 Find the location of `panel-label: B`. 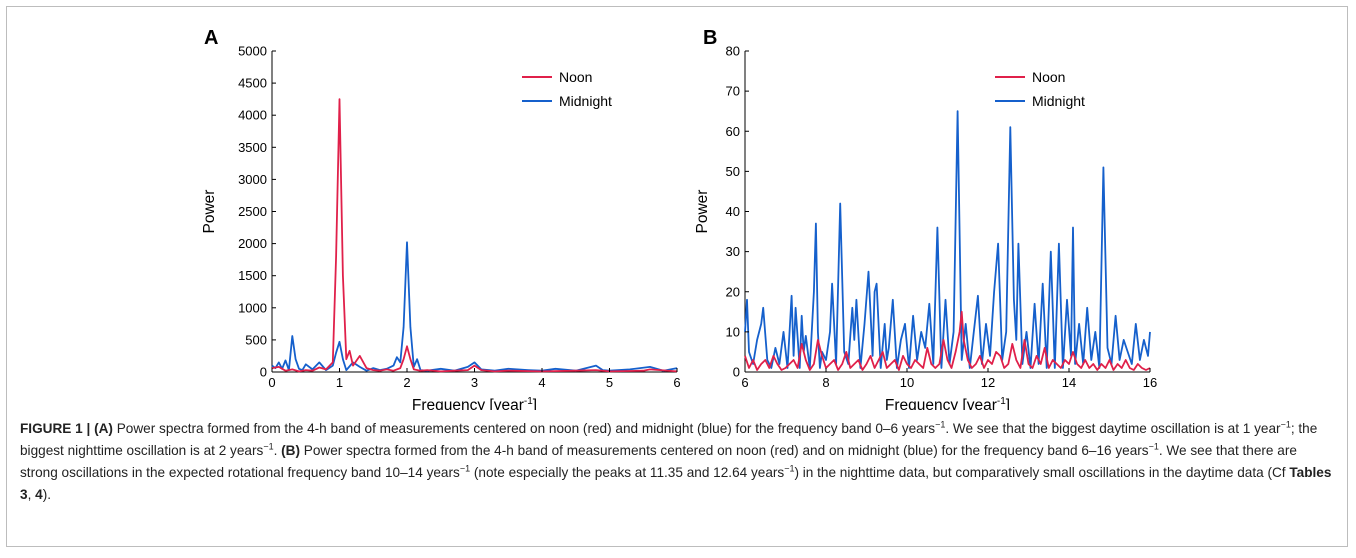

panel-label: B is located at coordinates (710, 38).